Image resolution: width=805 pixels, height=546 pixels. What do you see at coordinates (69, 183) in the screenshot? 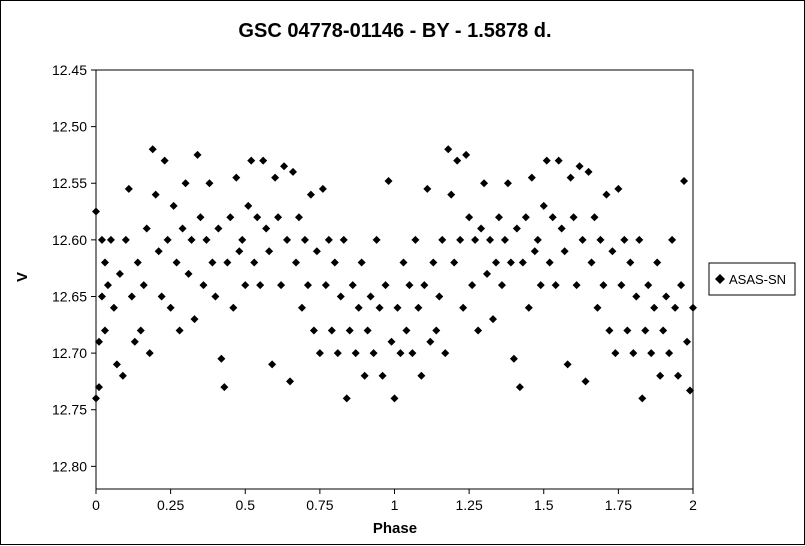
I see `y-tick-label: 12.55` at bounding box center [69, 183].